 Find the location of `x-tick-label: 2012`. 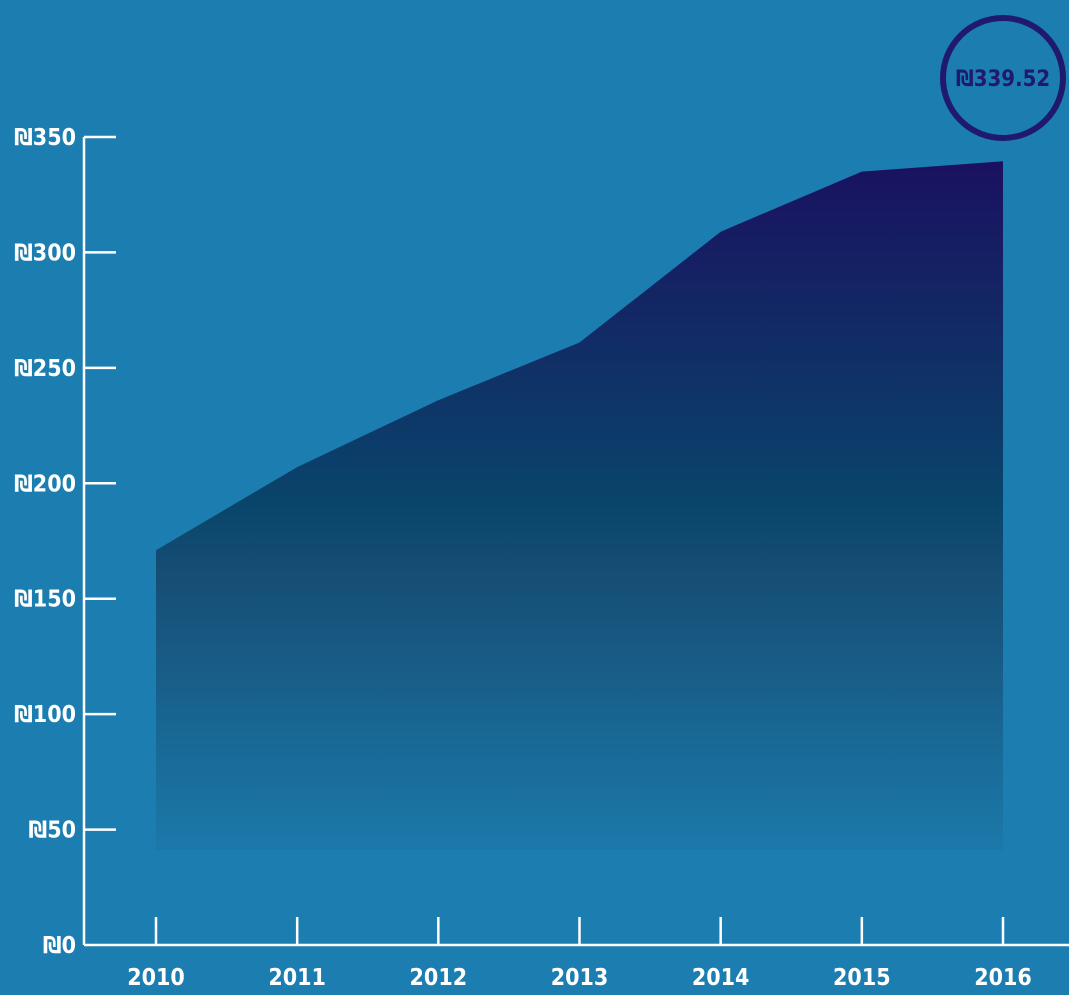

x-tick-label: 2012 is located at coordinates (439, 978).